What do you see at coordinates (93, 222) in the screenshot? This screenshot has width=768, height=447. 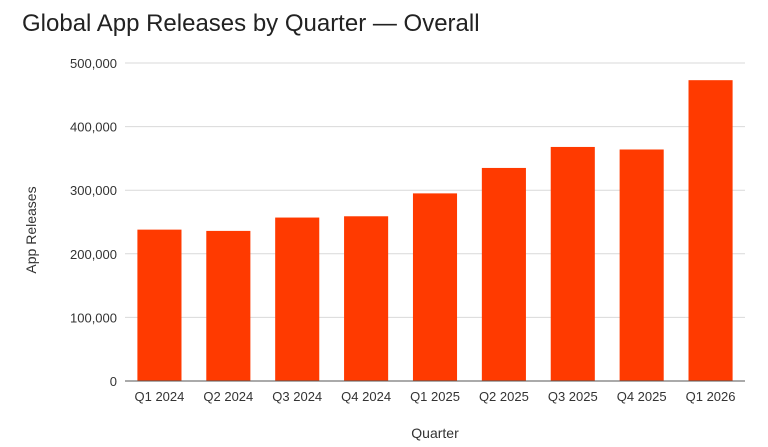 I see `y-tick-labels: 0 100,000 200,000 300,000 400,000 500,000` at bounding box center [93, 222].